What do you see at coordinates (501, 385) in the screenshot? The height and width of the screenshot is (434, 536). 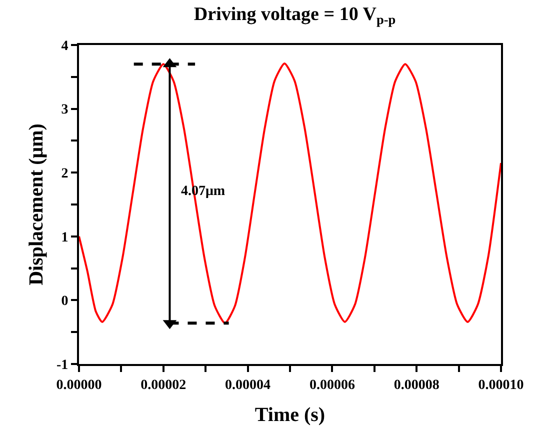 I see `x-tick-label: 0.00010` at bounding box center [501, 385].